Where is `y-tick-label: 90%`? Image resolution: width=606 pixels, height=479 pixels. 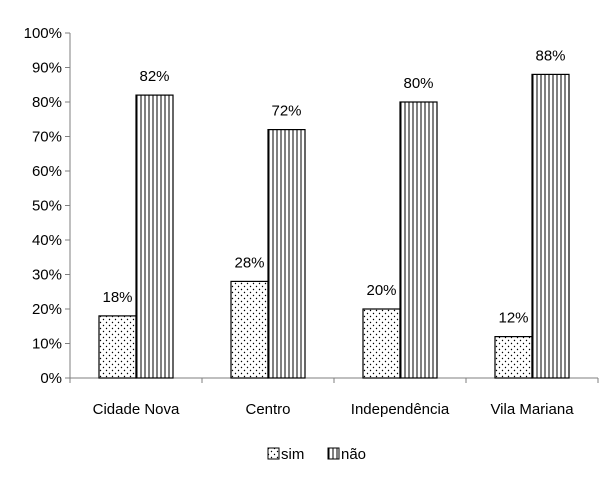 y-tick-label: 90% is located at coordinates (47, 68).